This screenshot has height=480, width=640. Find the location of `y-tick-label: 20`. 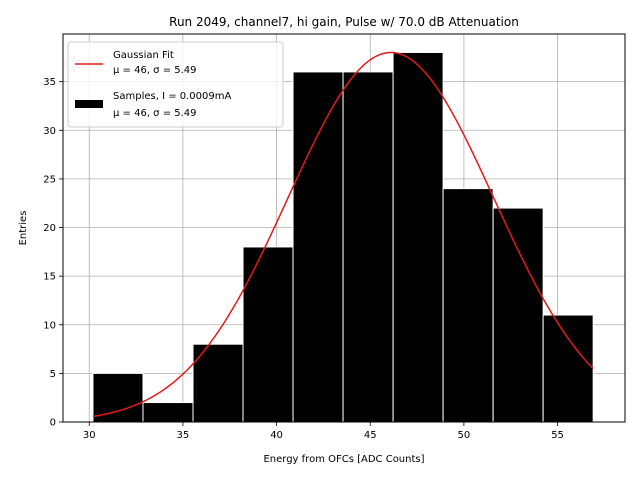

y-tick-label: 20 is located at coordinates (49, 228).